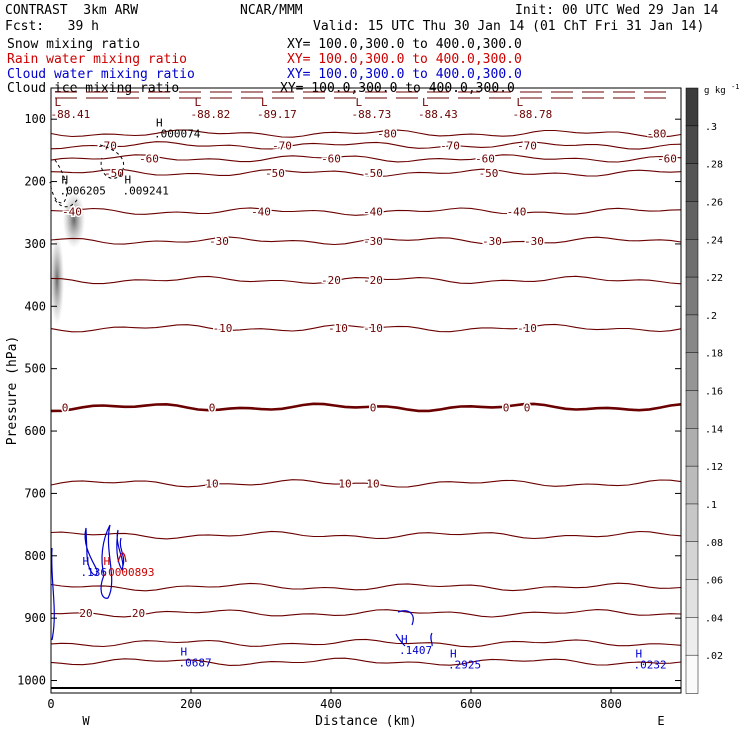 The image size is (740, 740). What do you see at coordinates (331, 704) in the screenshot?
I see `x-tick-label: 400` at bounding box center [331, 704].